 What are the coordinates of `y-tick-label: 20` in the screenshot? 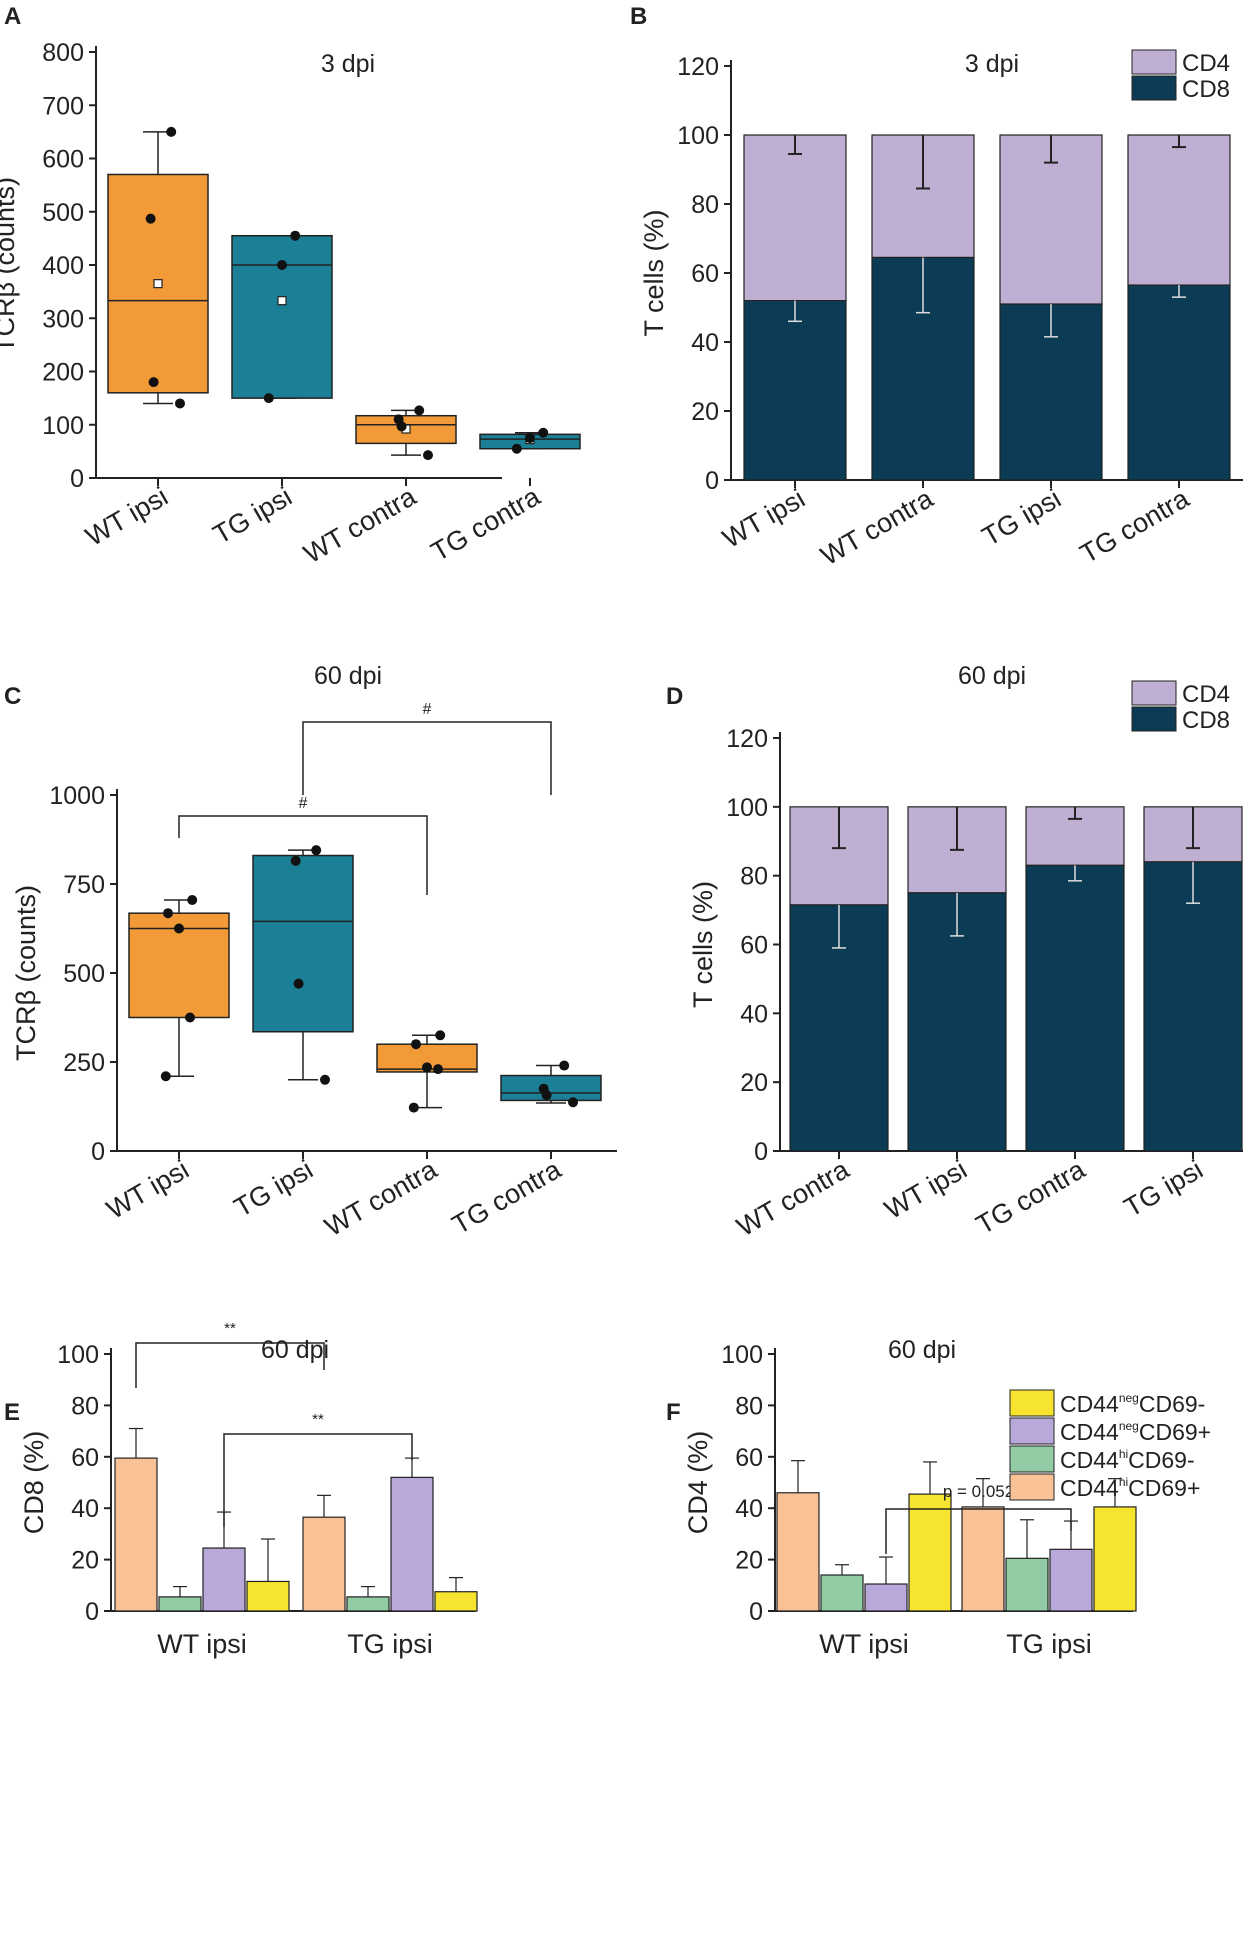 It's located at (749, 1561).